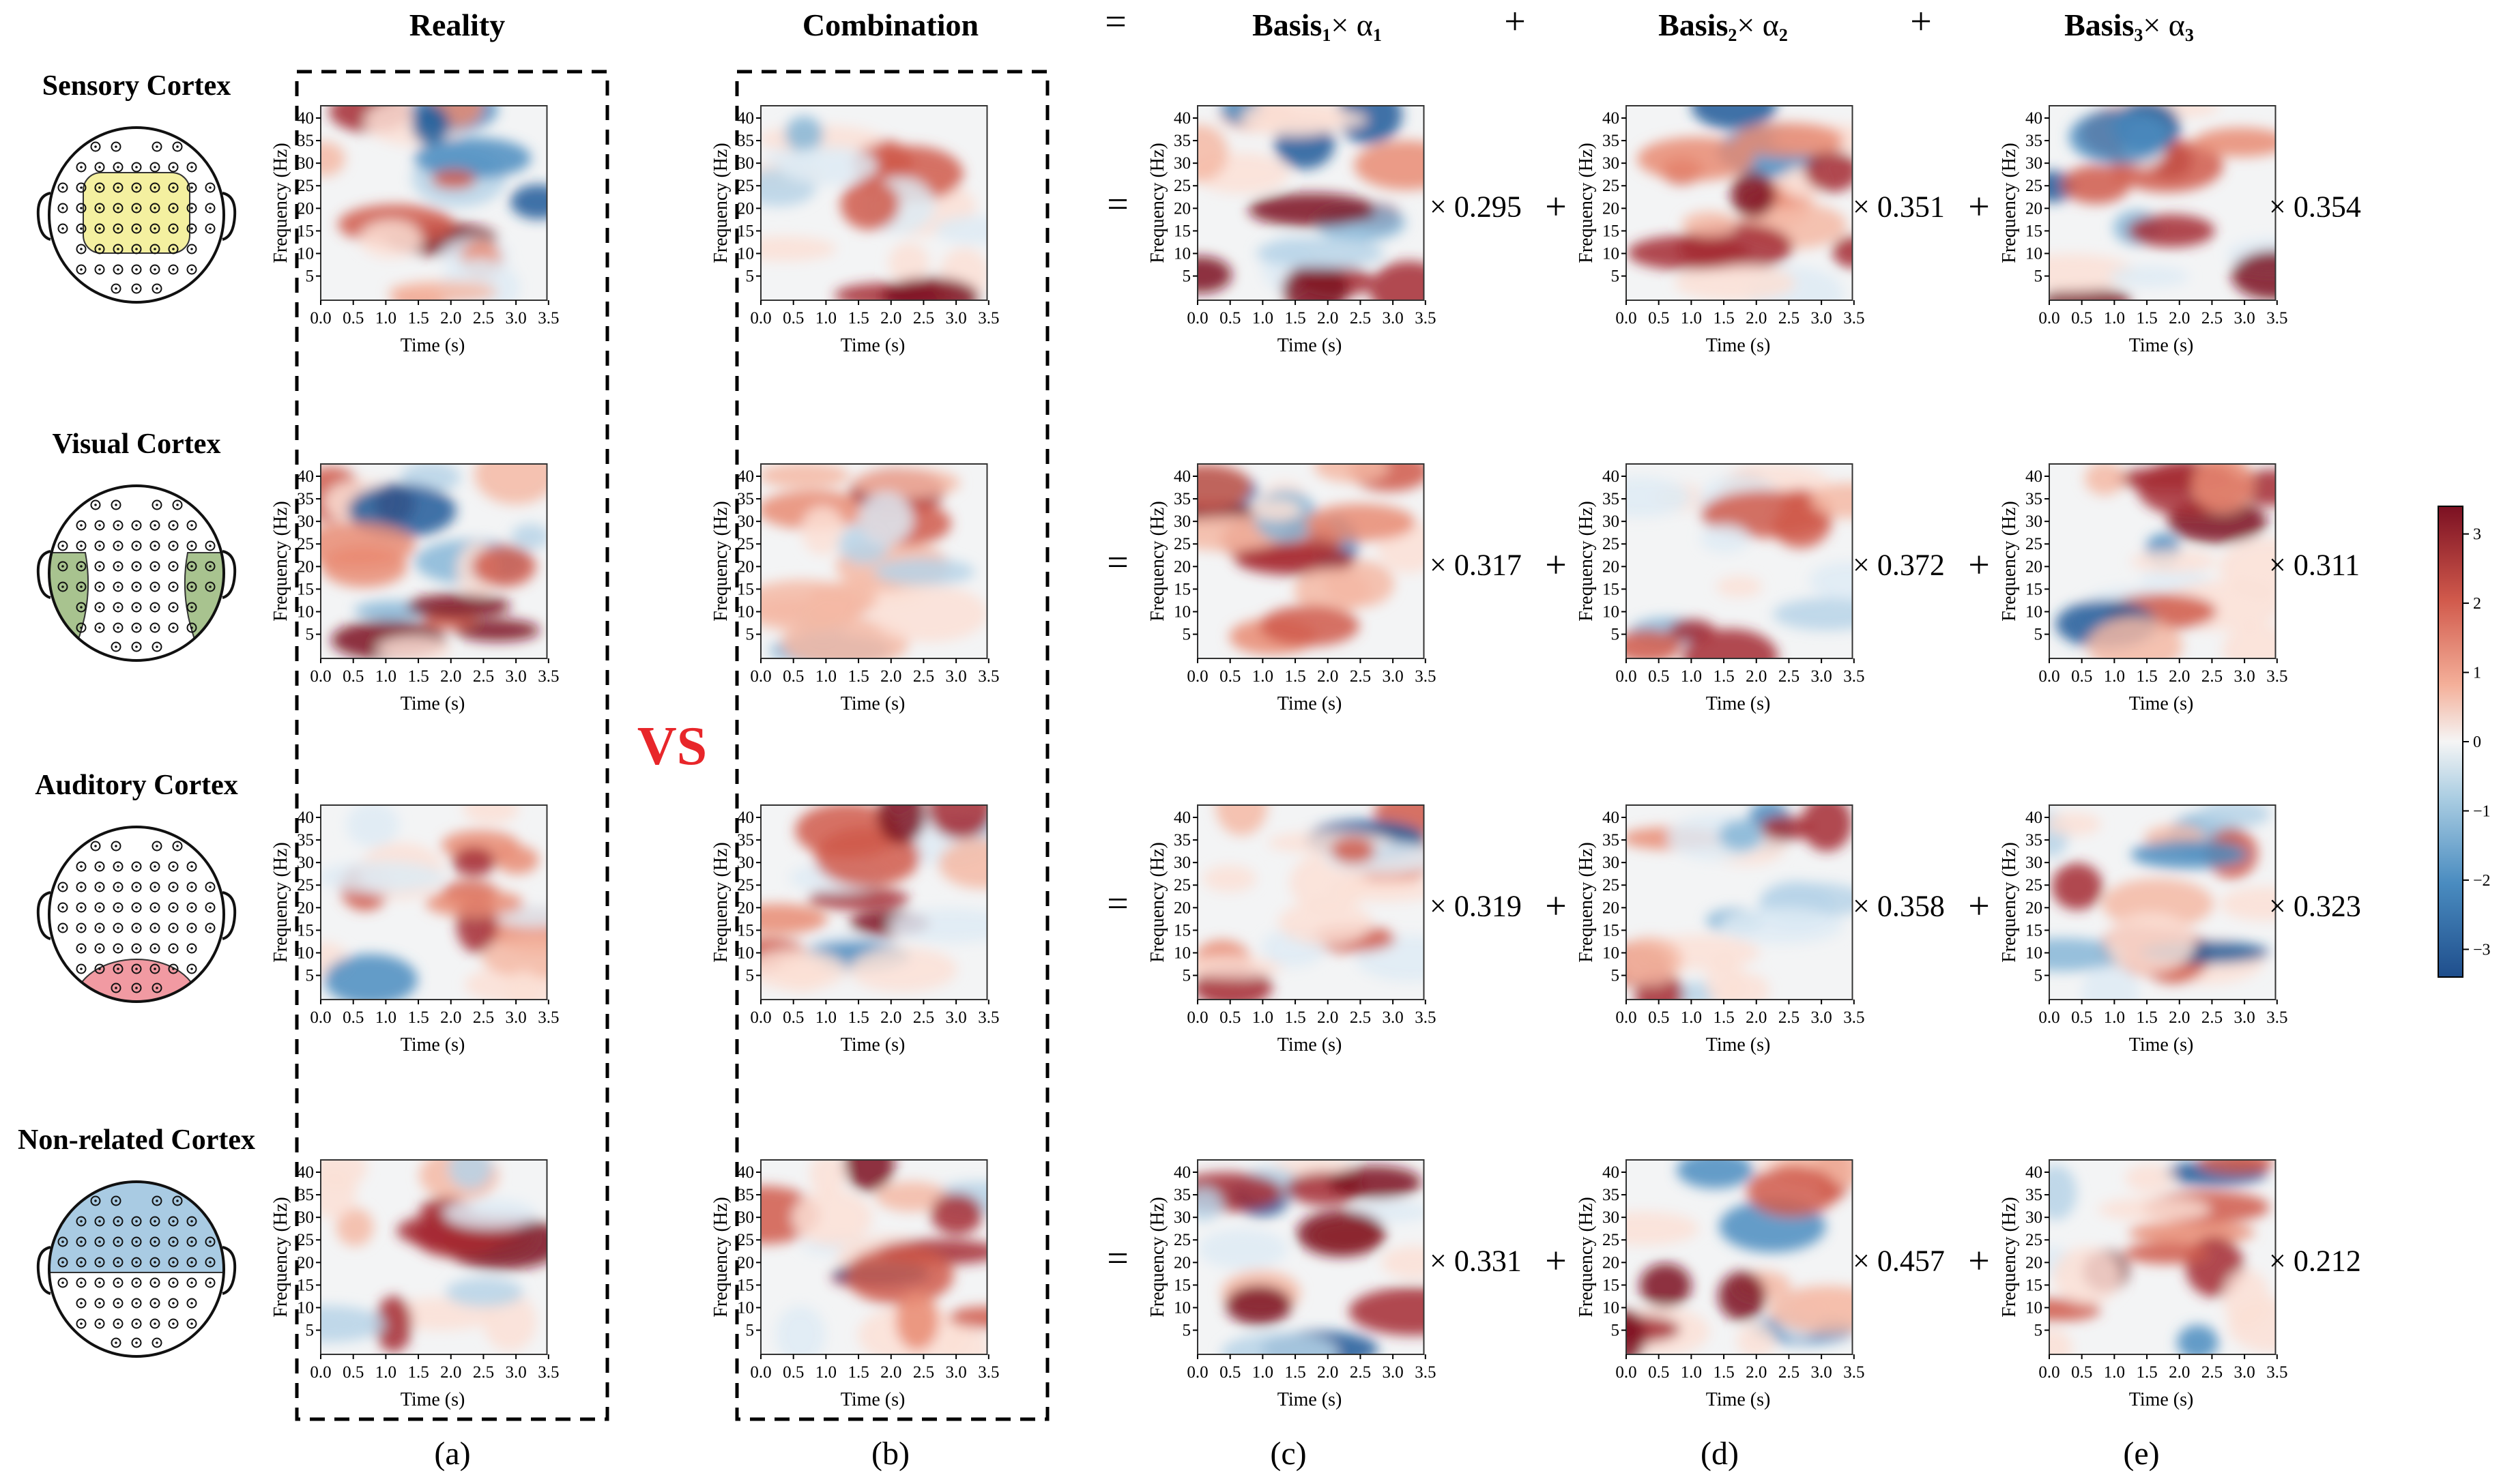 This screenshot has width=2501, height=1484. Describe the element at coordinates (136, 215) in the screenshot. I see `head-outline` at that location.